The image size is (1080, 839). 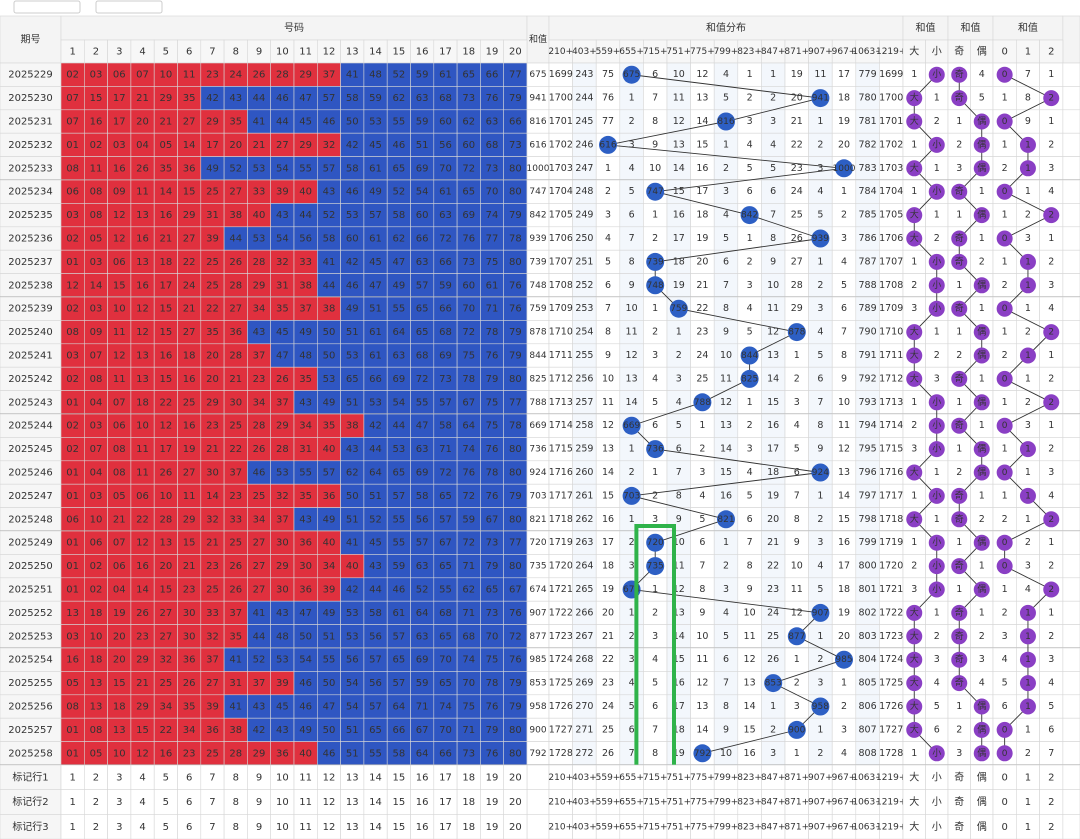 I want to click on number: 70, so click(x=445, y=730).